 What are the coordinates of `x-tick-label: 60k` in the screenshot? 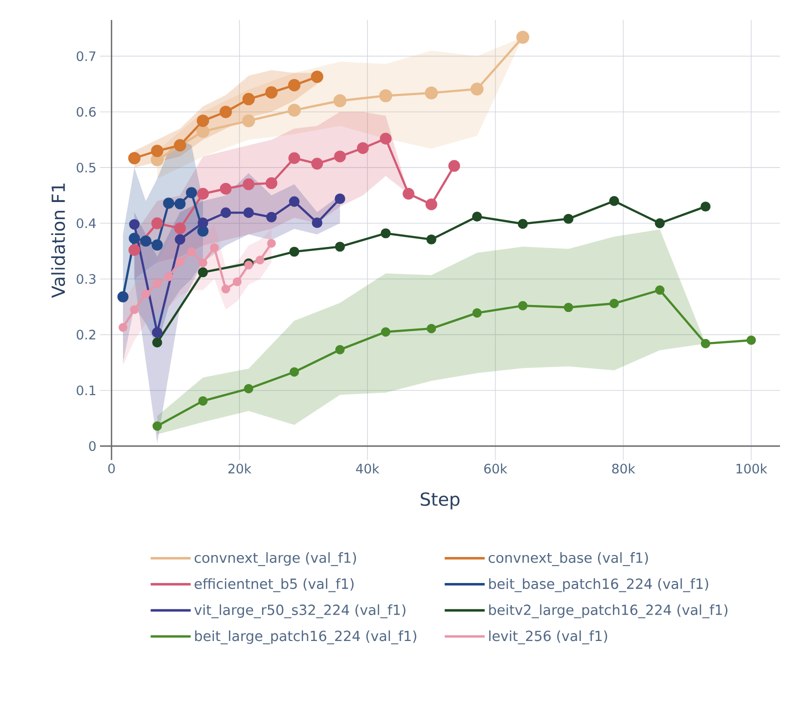 It's located at (496, 469).